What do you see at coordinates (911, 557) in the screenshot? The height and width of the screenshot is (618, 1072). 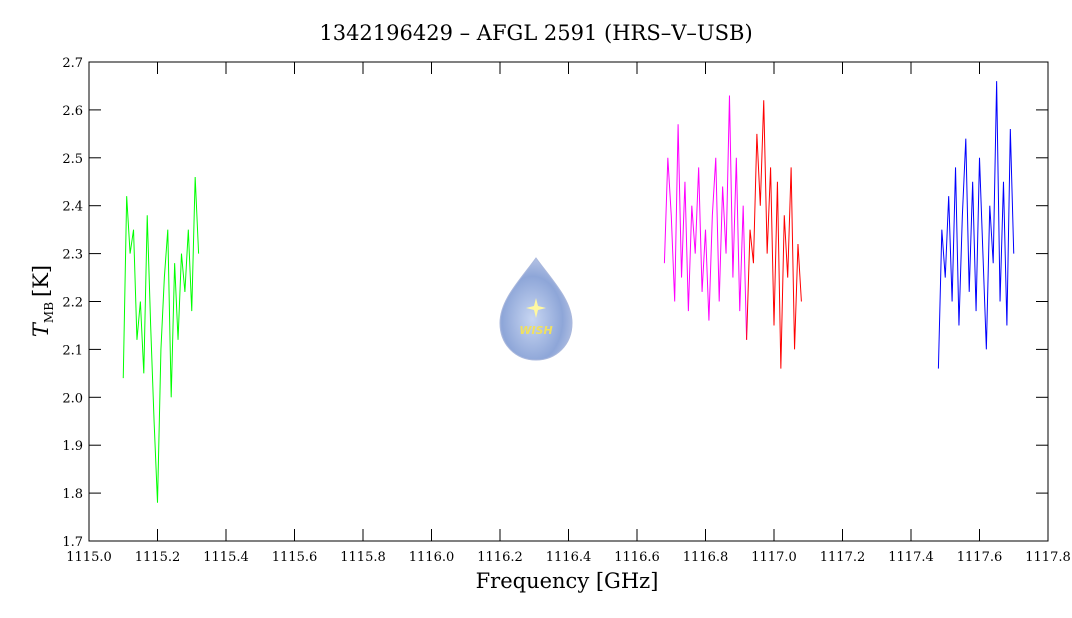 I see `x-tick-label: 1117.4` at bounding box center [911, 557].